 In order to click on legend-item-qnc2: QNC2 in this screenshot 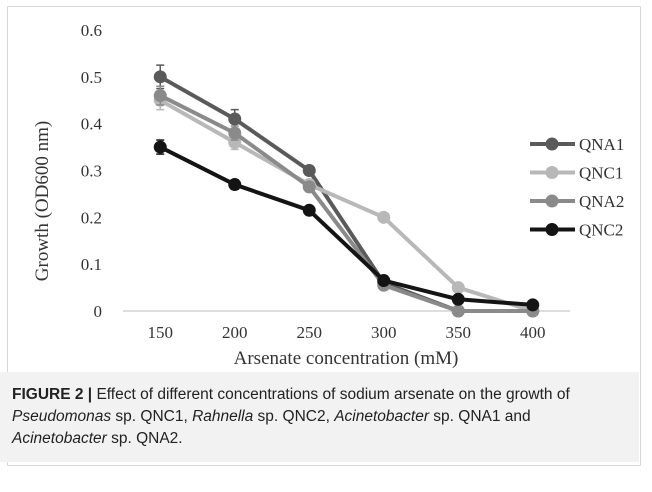, I will do `click(576, 230)`.